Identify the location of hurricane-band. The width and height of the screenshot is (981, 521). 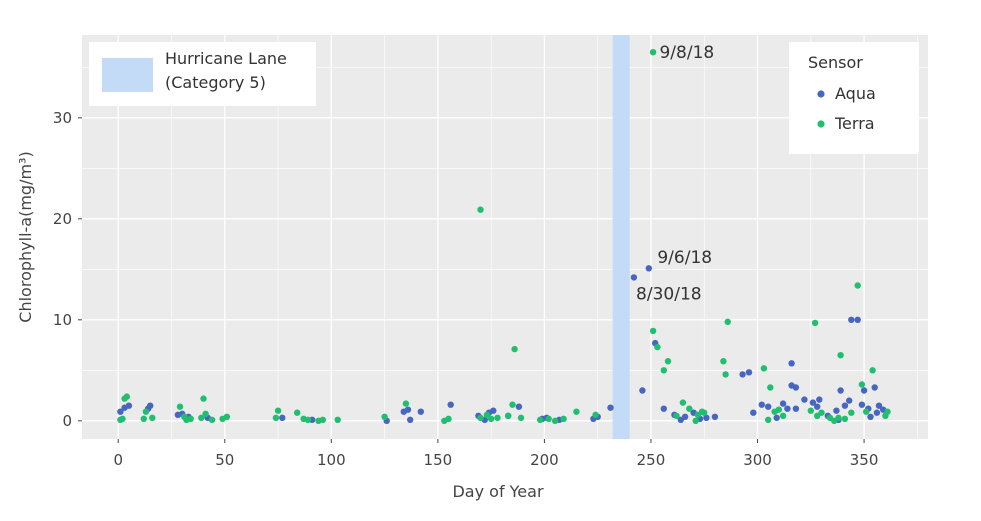
(621, 237).